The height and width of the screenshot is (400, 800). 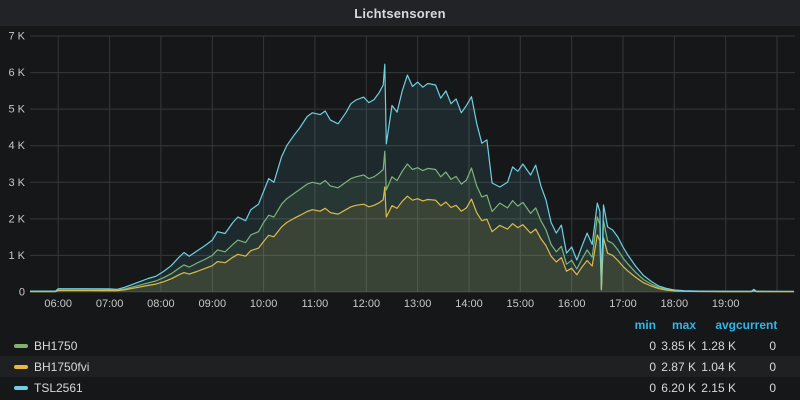 I want to click on y-axis-tick-label: 7 K, so click(x=16, y=37).